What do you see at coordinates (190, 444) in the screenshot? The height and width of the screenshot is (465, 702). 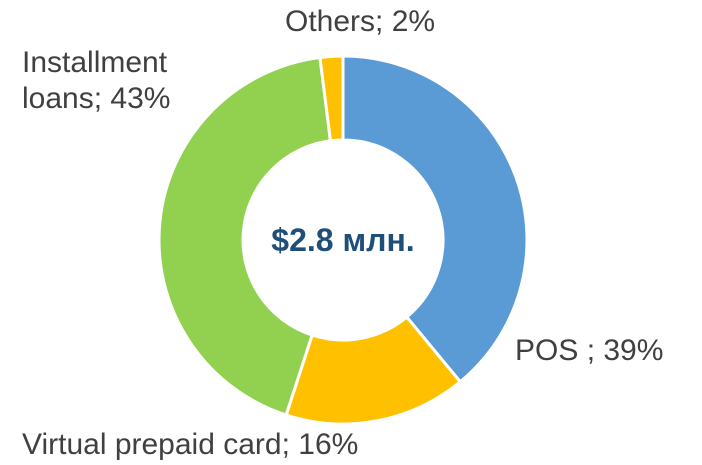 I see `data-label: Virtual prepaid card; 16%` at bounding box center [190, 444].